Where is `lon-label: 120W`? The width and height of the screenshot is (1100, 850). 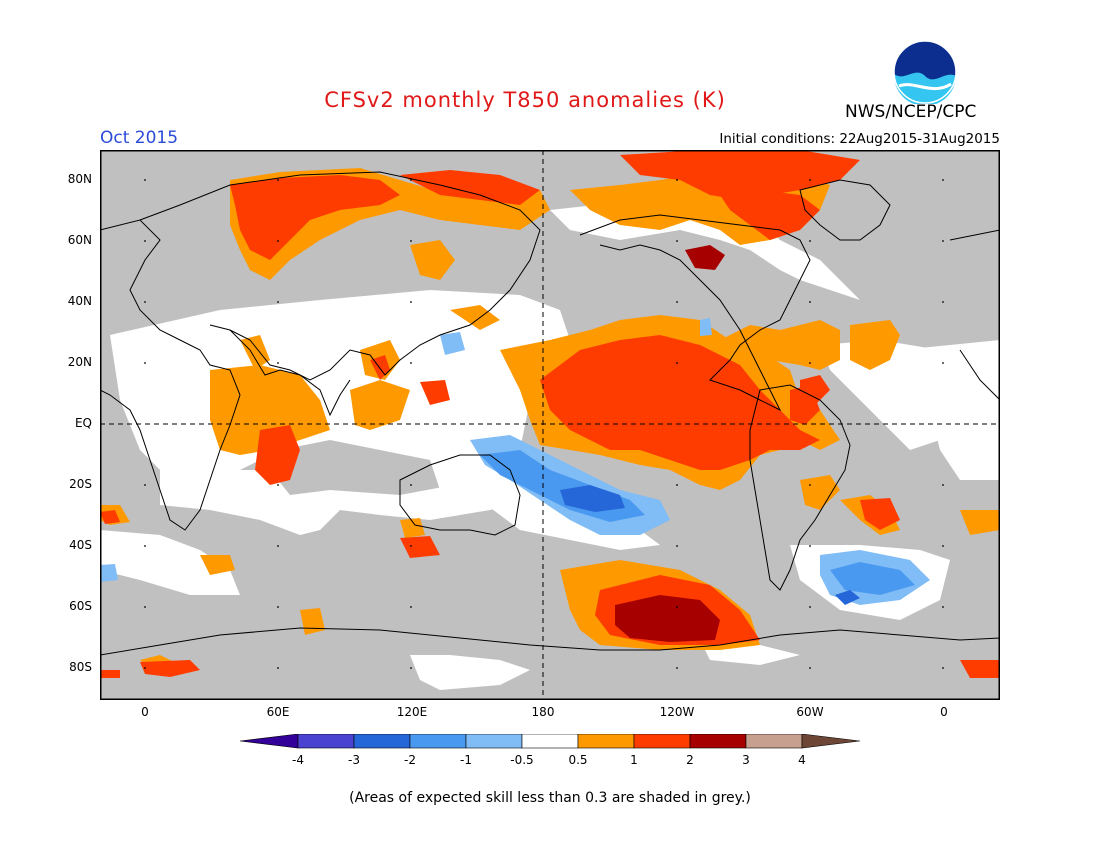 lon-label: 120W is located at coordinates (677, 712).